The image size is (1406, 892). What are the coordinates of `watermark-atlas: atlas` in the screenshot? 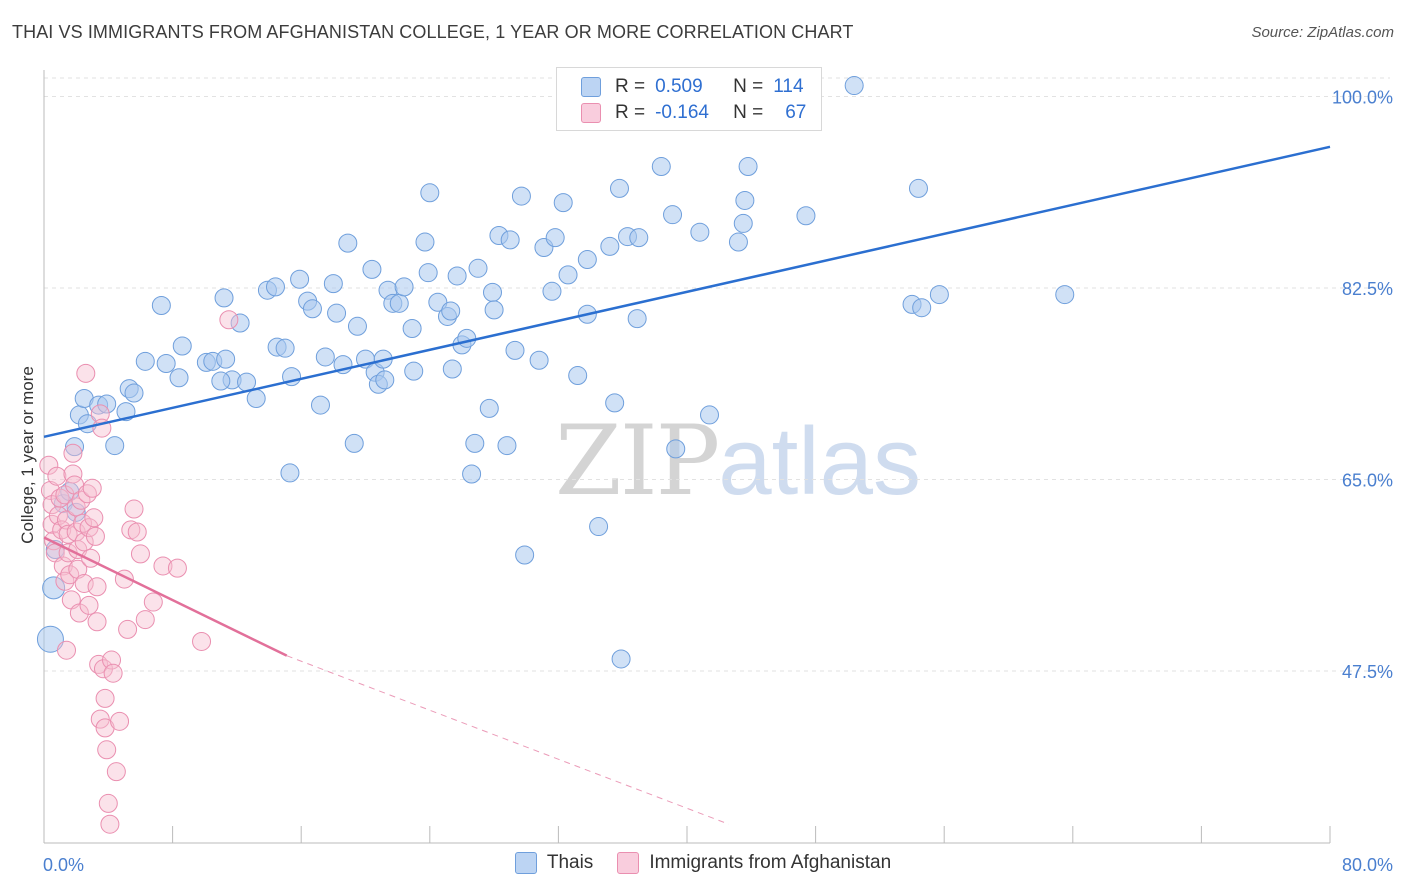 It's located at (819, 461).